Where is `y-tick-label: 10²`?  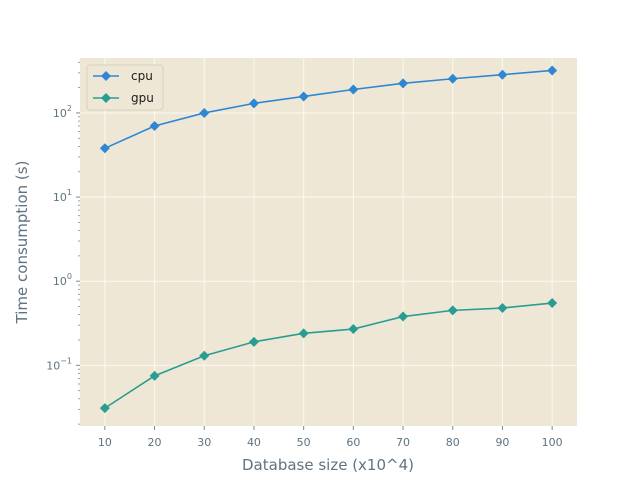
y-tick-label: 10² is located at coordinates (62, 112).